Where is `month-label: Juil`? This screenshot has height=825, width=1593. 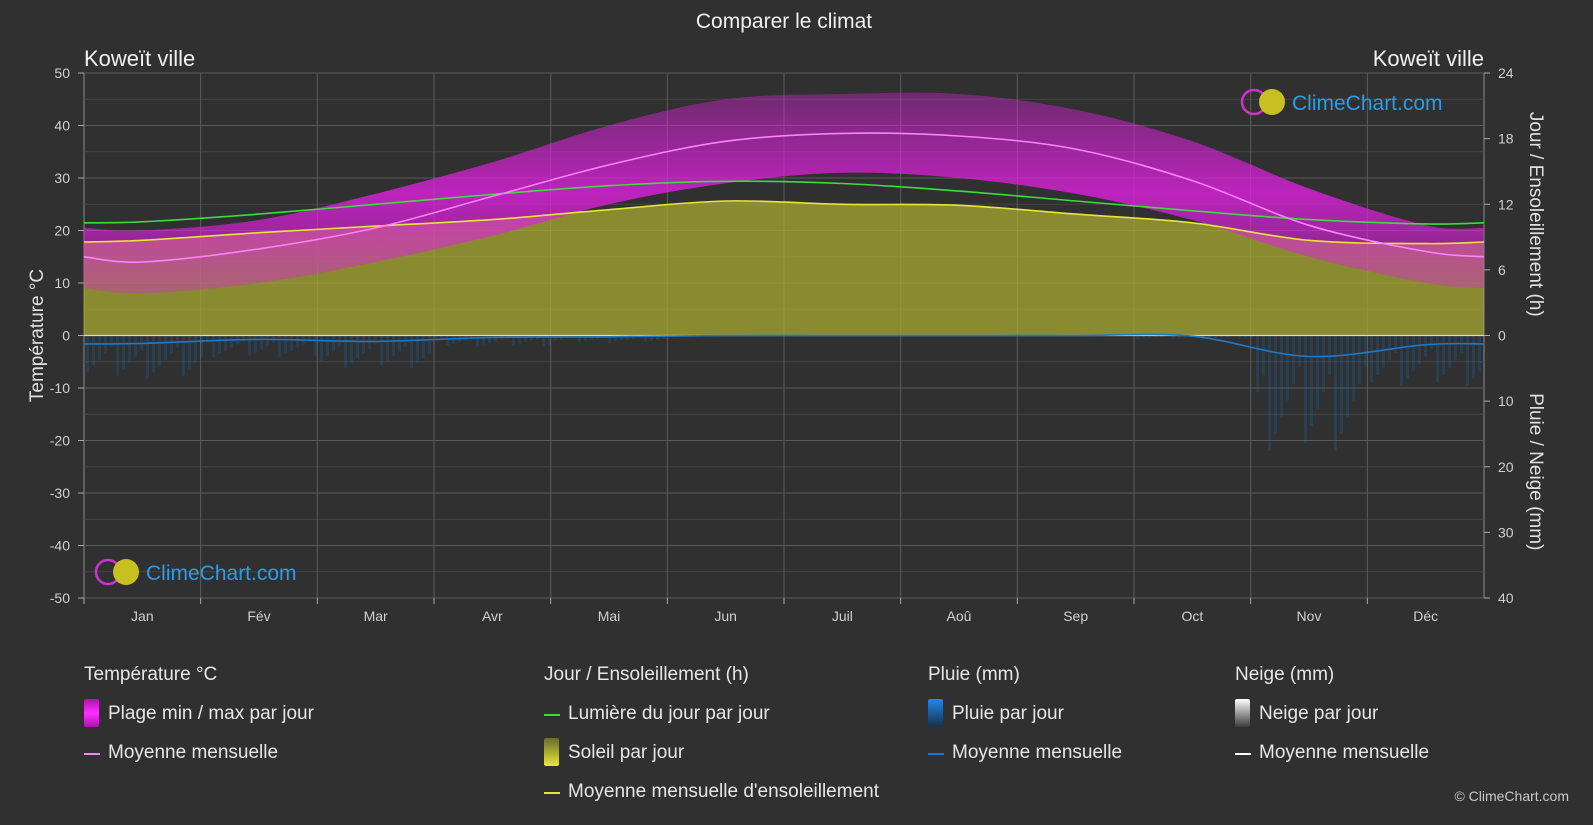
month-label: Juil is located at coordinates (842, 616).